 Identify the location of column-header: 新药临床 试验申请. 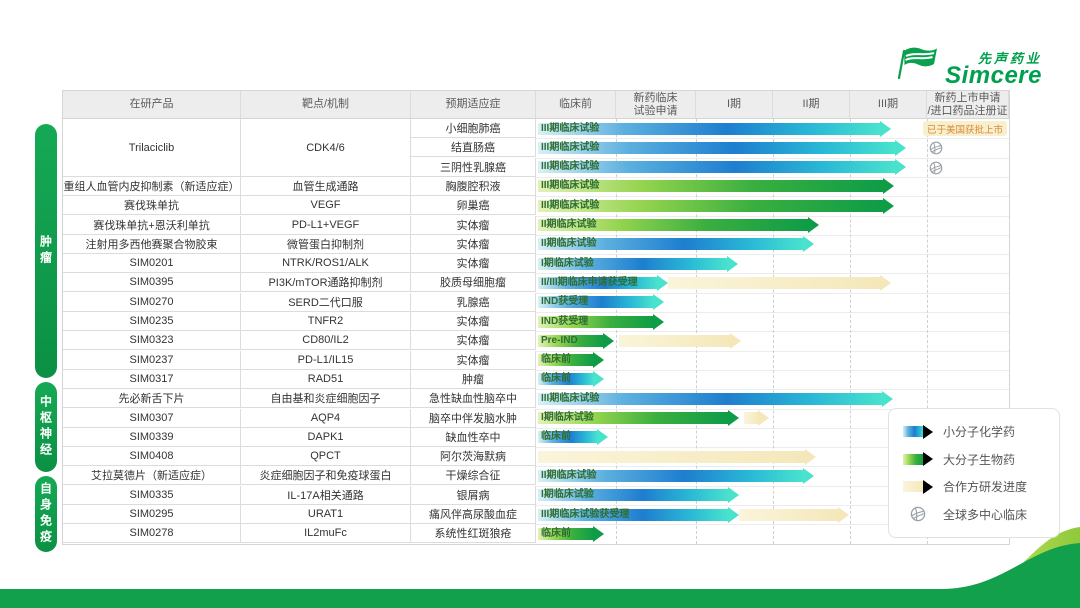
(656, 105).